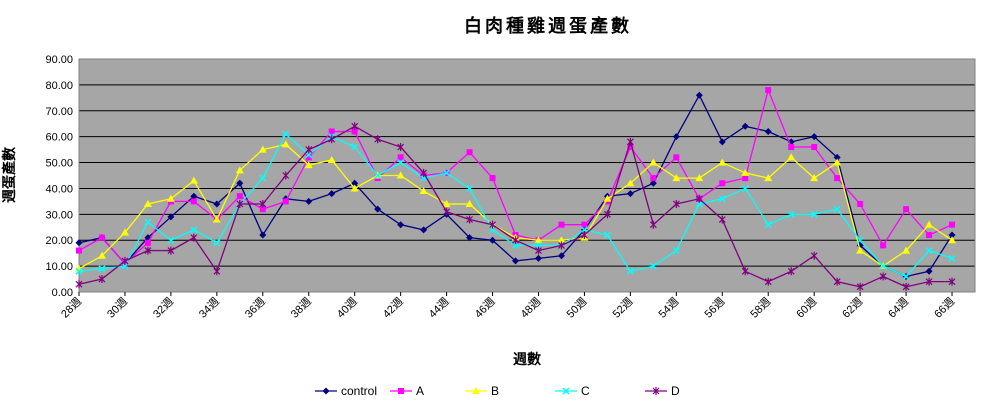 This screenshot has width=984, height=407. I want to click on legend-item-control: control, so click(346, 391).